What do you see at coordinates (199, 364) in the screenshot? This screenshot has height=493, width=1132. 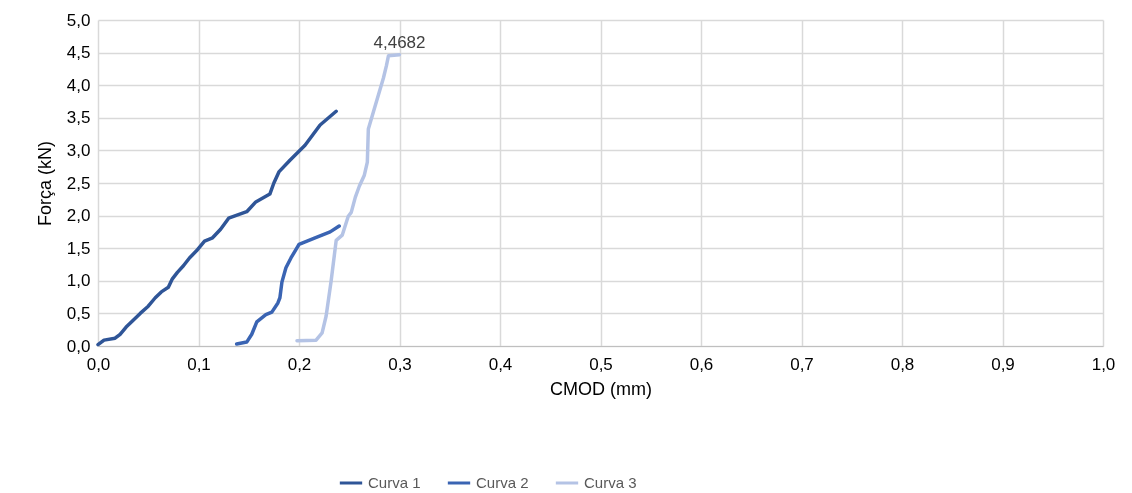 I see `x-tick-label: 0,1` at bounding box center [199, 364].